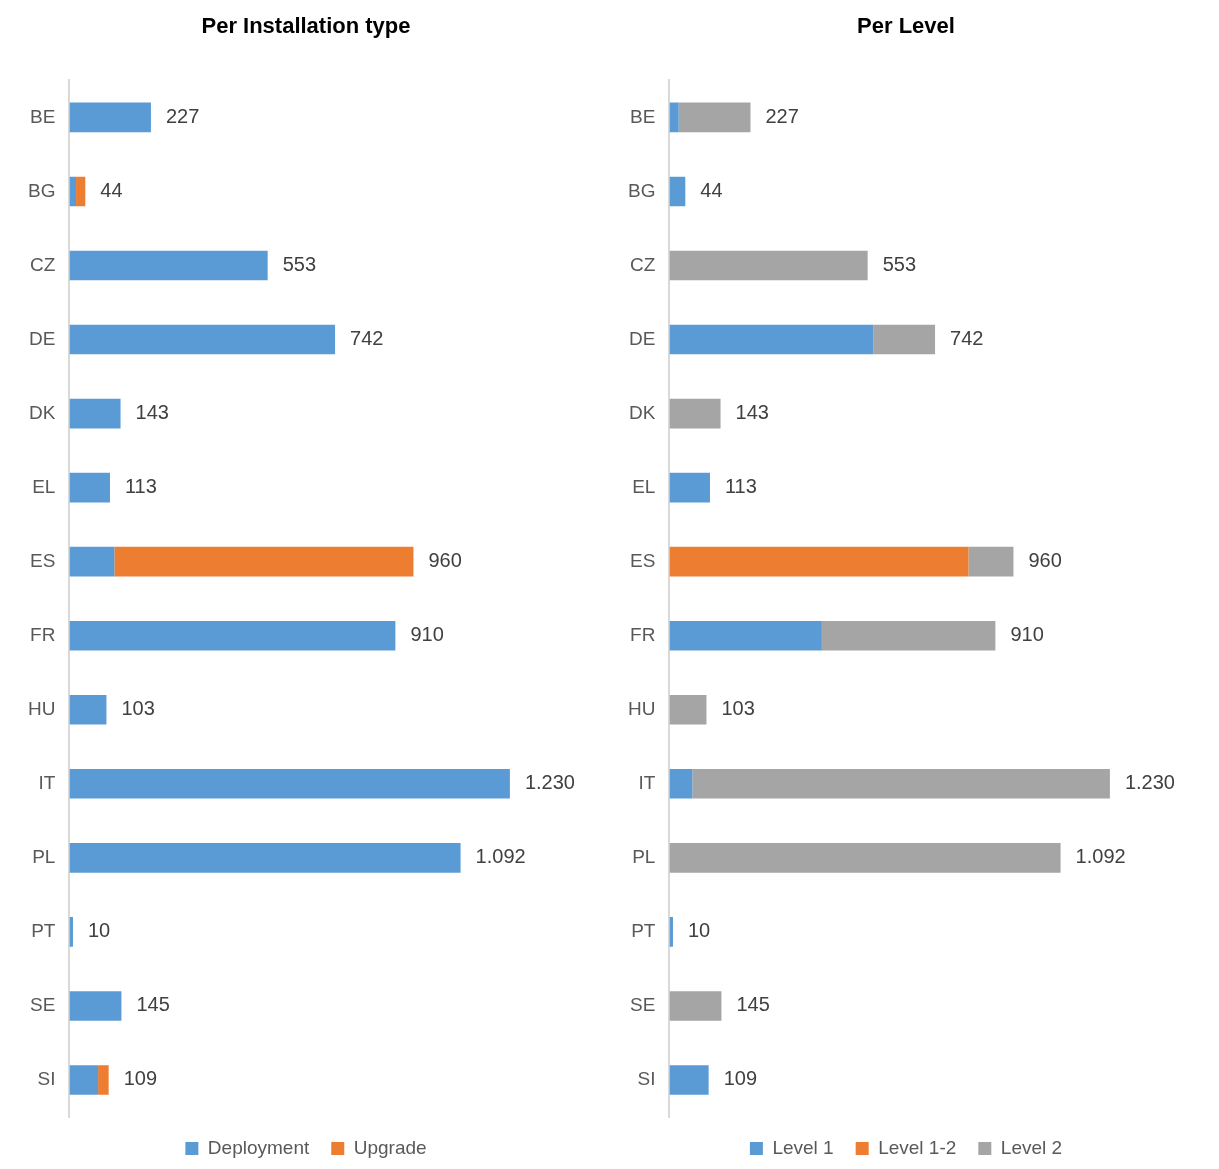 The image size is (1219, 1169). Describe the element at coordinates (1031, 1147) in the screenshot. I see `legend-label: Level 2` at that location.